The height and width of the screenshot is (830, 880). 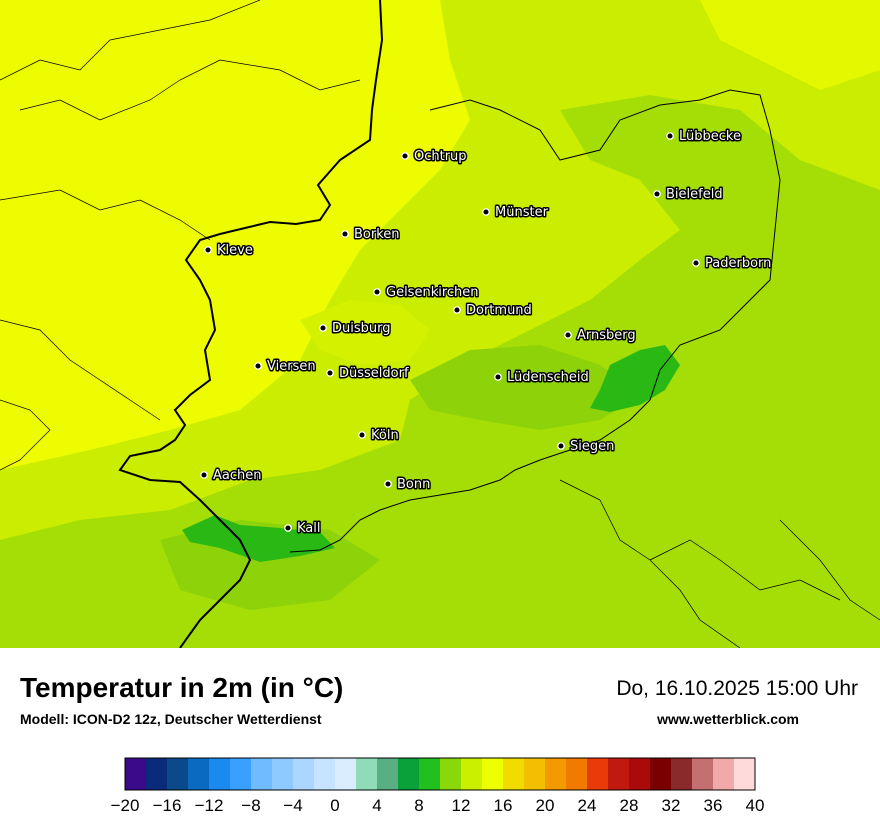 I want to click on city-marker: Viersen, so click(x=285, y=367).